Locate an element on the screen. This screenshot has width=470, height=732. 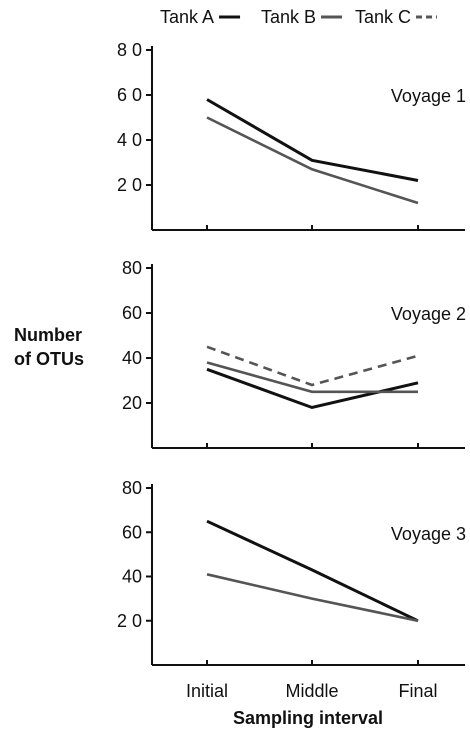
panel-label: Voyage 3 is located at coordinates (428, 534).